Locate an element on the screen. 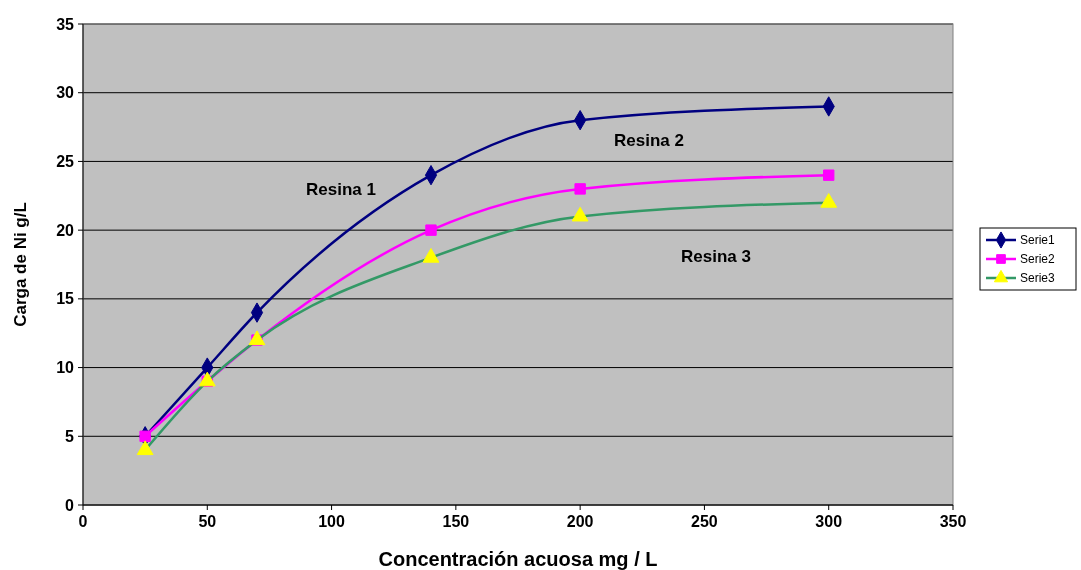  y-tick-label: 30 is located at coordinates (65, 93).